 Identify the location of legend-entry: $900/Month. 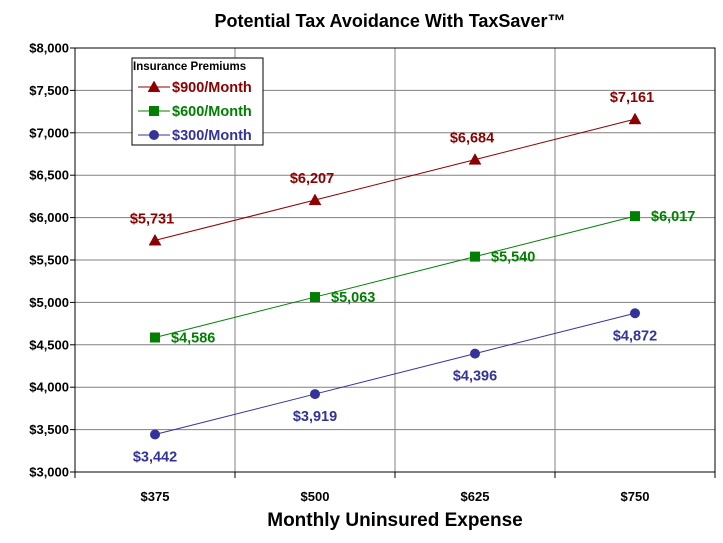
(195, 88).